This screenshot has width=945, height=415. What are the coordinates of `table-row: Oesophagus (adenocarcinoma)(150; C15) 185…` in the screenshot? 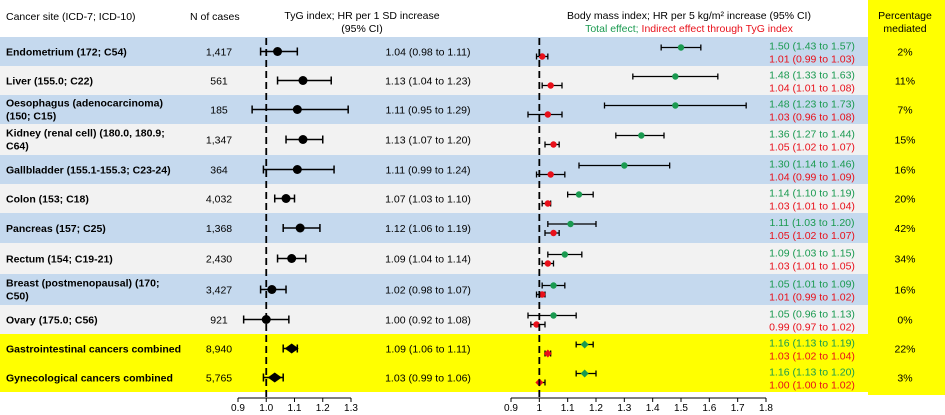 It's located at (459, 111).